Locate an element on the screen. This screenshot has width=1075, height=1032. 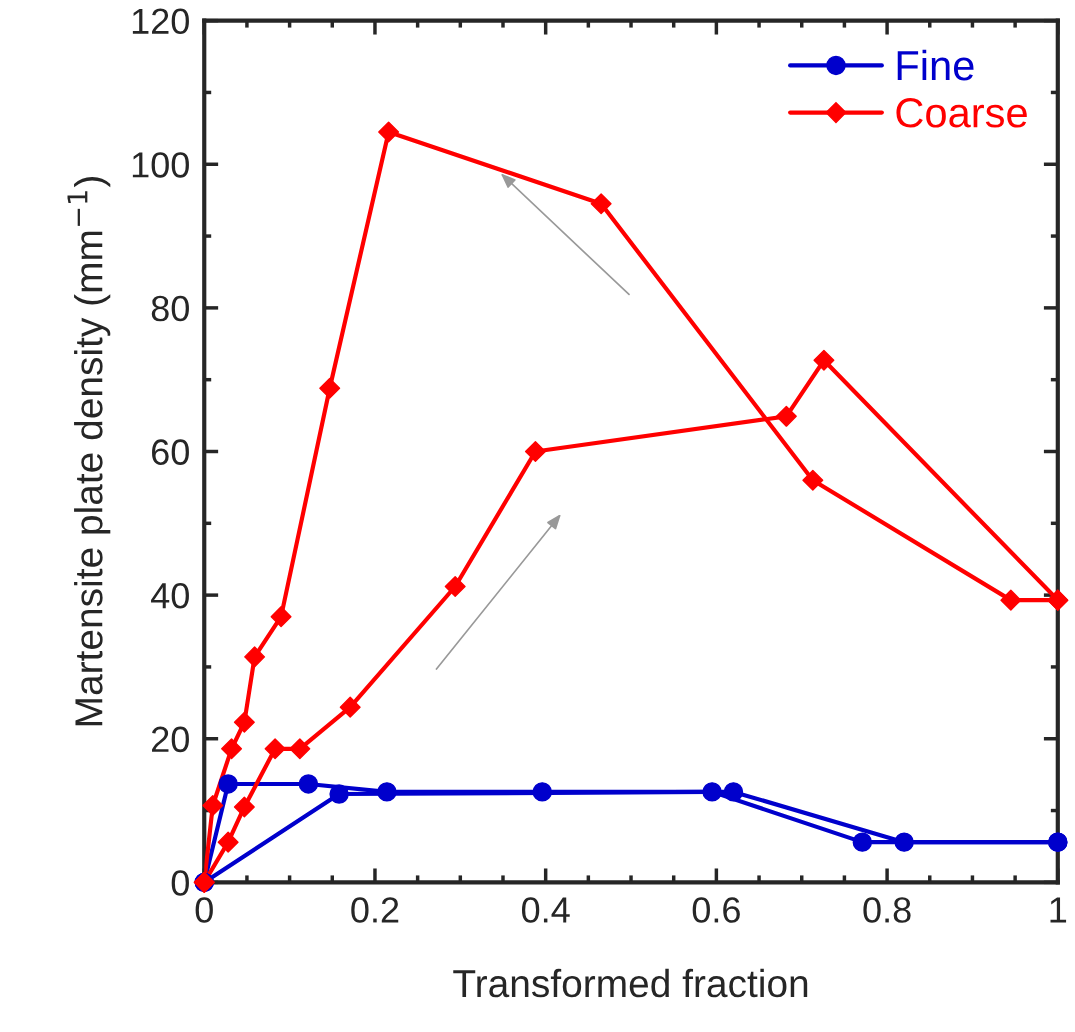
y-tick-label: 40 is located at coordinates (170, 595).